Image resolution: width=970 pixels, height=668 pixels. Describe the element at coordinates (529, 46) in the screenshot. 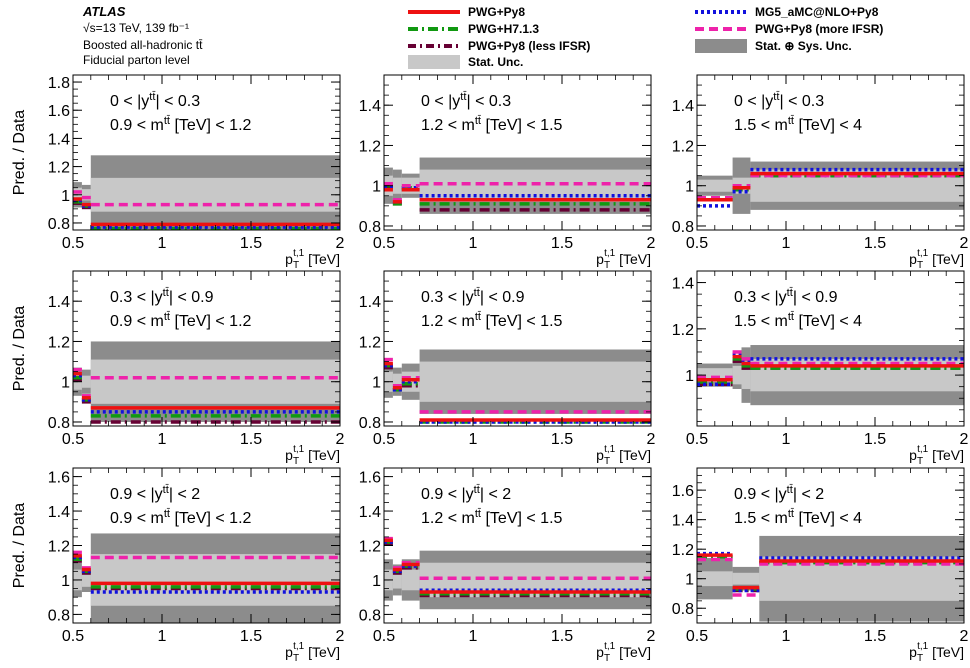

I see `legend-label: PWG+Py8 (less IFSR)` at that location.